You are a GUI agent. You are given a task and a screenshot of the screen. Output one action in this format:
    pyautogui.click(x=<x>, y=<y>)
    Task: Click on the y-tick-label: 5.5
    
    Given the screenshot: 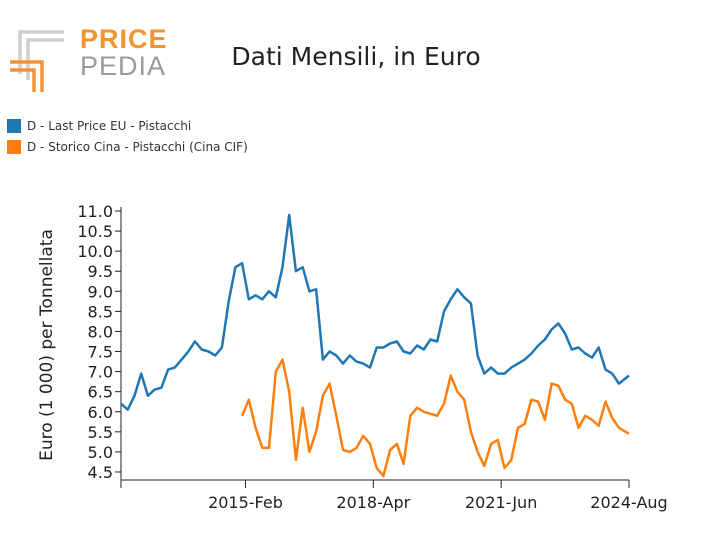 What is the action you would take?
    pyautogui.click(x=100, y=432)
    